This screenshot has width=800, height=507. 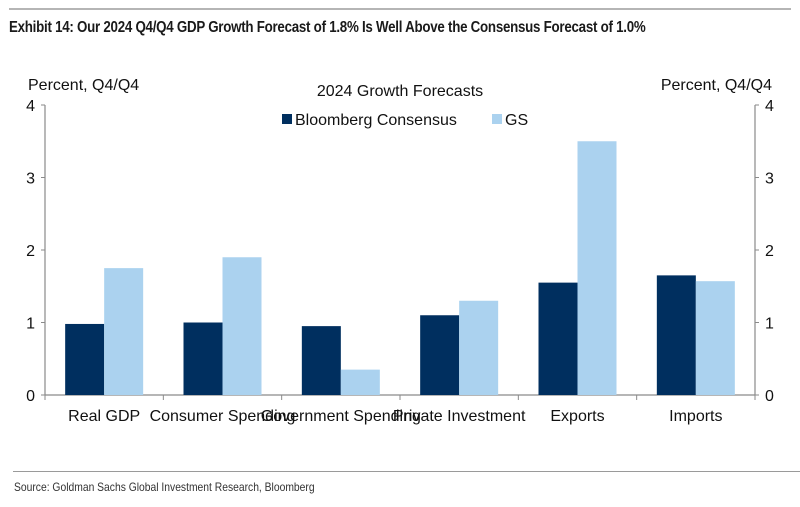 What do you see at coordinates (497, 119) in the screenshot?
I see `legend-swatch-gs` at bounding box center [497, 119].